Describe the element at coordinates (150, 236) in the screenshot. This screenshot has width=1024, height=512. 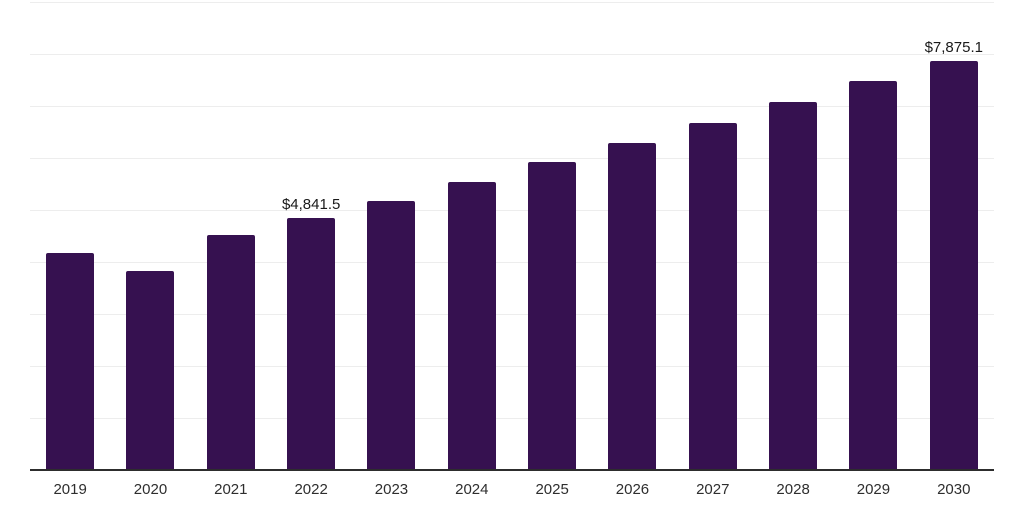
I see `bar-slot-2020` at that location.